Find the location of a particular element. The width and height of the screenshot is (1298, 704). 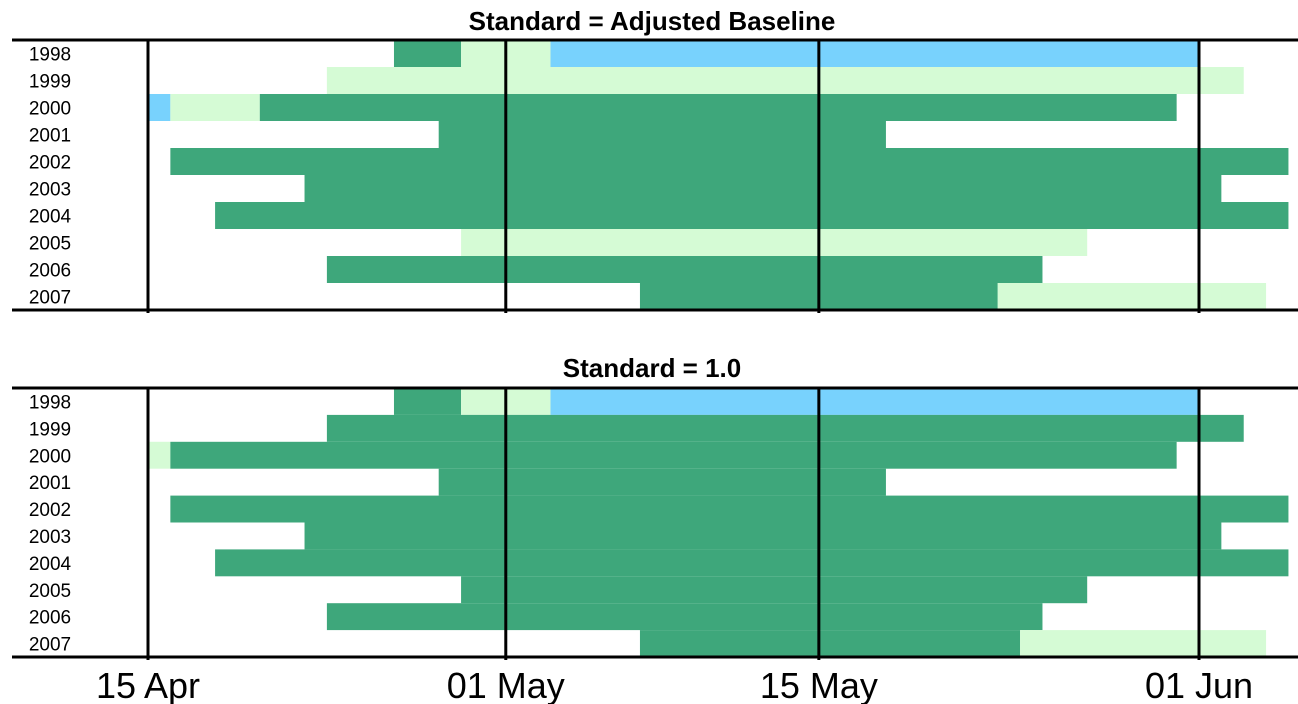

x-tick-label: 01 May is located at coordinates (506, 684).